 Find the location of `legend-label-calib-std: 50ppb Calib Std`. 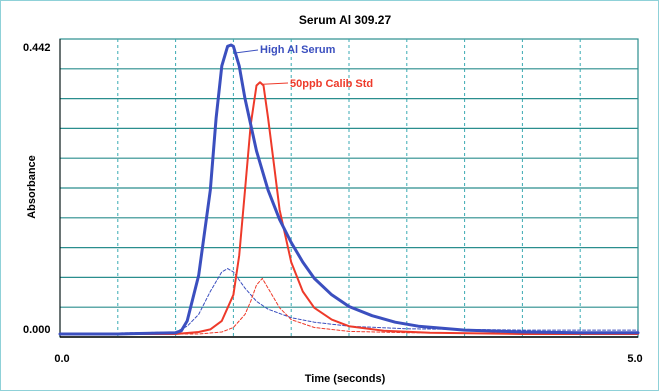

legend-label-calib-std: 50ppb Calib Std is located at coordinates (331, 84).